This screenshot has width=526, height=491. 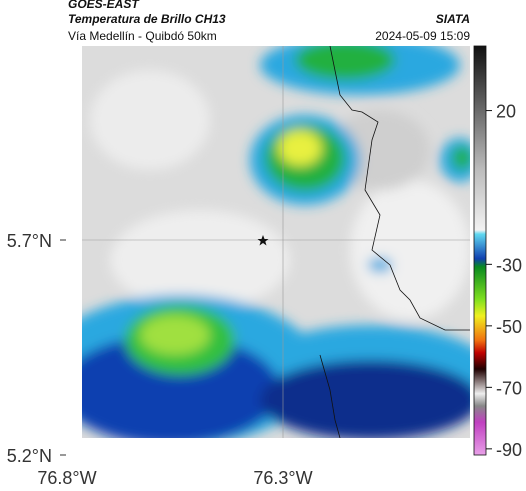 What do you see at coordinates (147, 19) in the screenshot?
I see `subtitle: Temperatura de Brillo CH13` at bounding box center [147, 19].